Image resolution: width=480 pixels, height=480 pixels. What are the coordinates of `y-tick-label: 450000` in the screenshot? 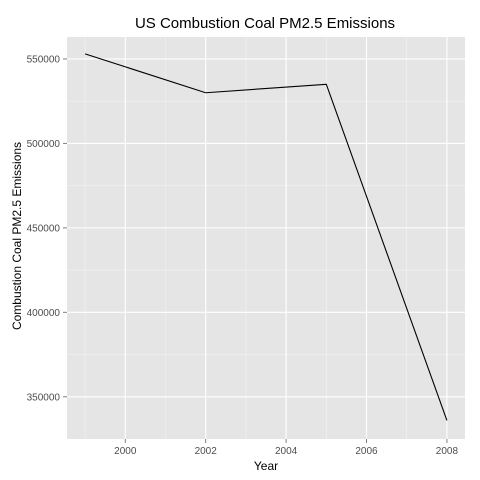 It's located at (44, 228).